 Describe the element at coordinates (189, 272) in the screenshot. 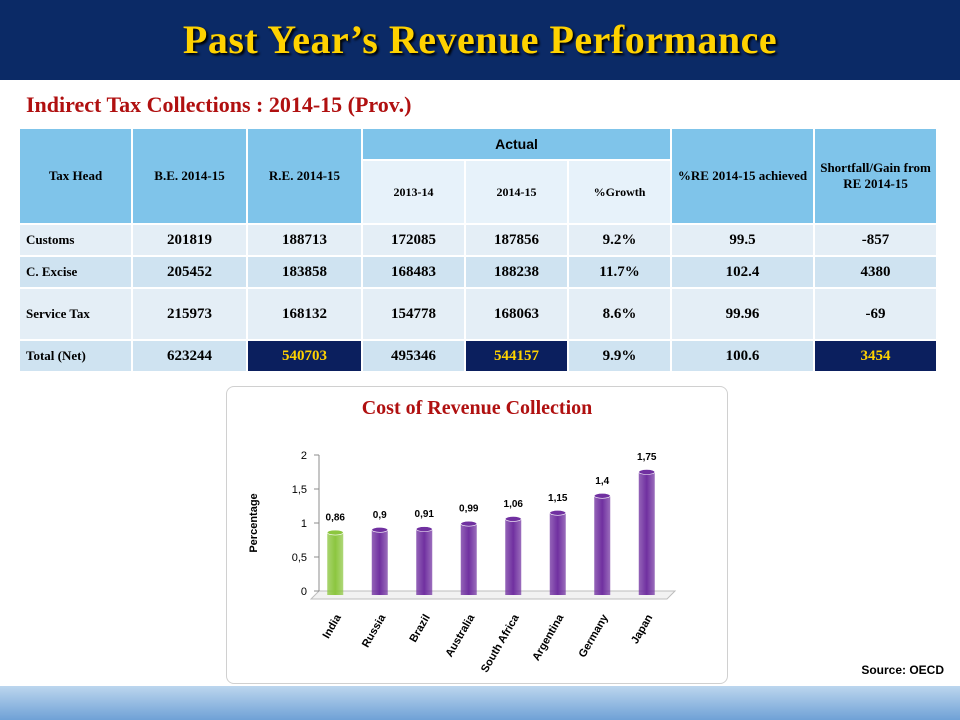

I see `cell-be: 205452` at that location.